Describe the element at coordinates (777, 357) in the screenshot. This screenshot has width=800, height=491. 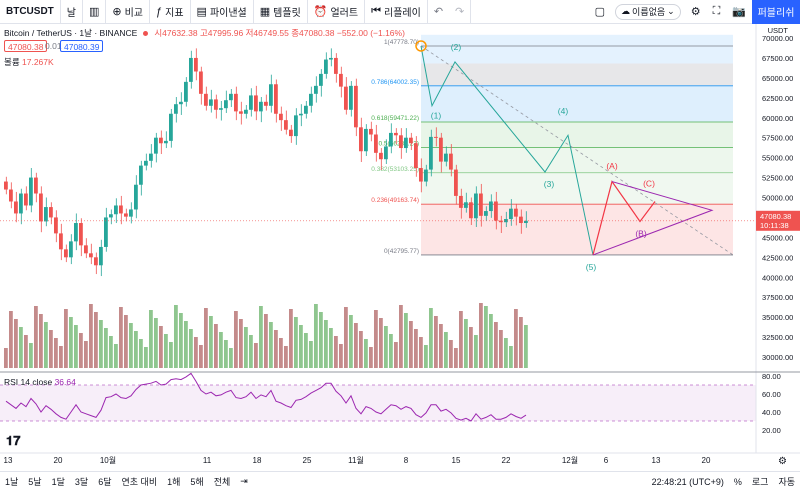
I see `price-tick: 30000.00` at that location.